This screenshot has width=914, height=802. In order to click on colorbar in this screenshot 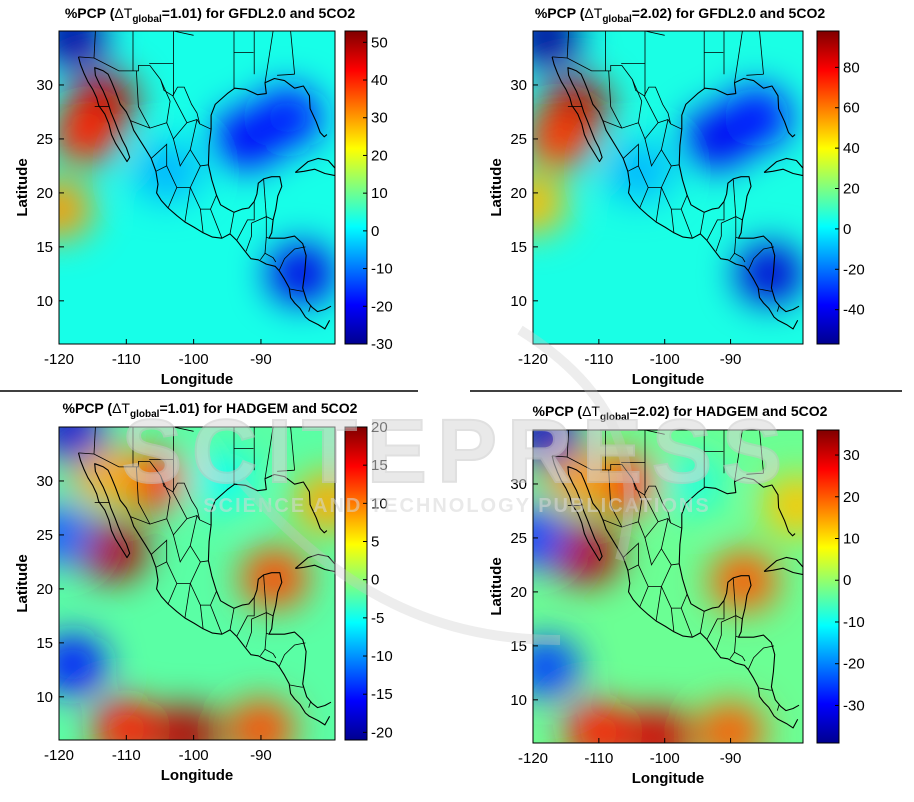, I will do `click(828, 187)`.